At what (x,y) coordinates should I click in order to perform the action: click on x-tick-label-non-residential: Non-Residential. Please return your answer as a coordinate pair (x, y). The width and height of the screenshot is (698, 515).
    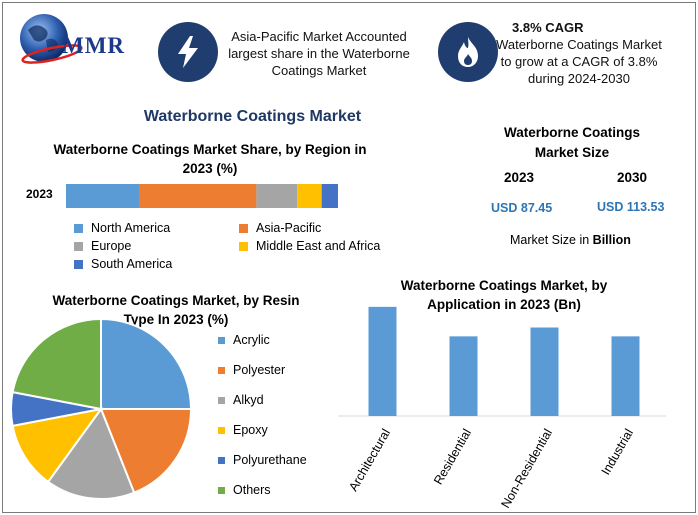
    Looking at the image, I should click on (527, 469).